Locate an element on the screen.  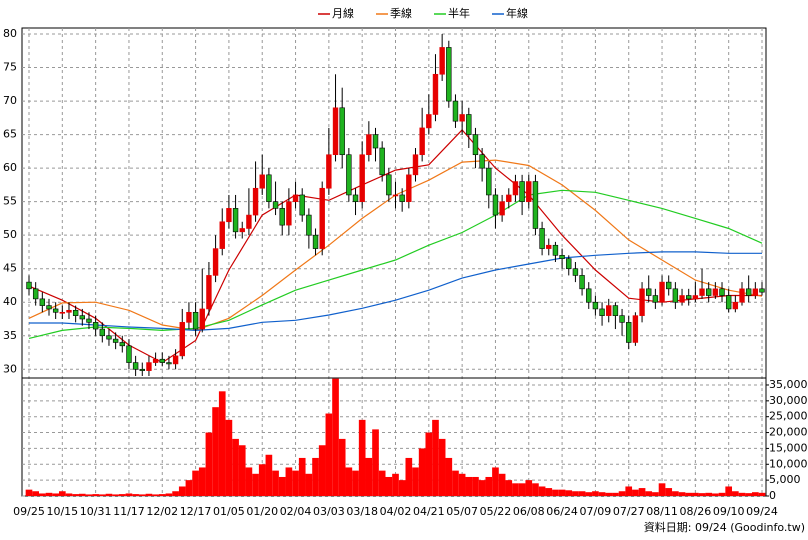
y-tick-label: 55 is located at coordinates (10, 201).